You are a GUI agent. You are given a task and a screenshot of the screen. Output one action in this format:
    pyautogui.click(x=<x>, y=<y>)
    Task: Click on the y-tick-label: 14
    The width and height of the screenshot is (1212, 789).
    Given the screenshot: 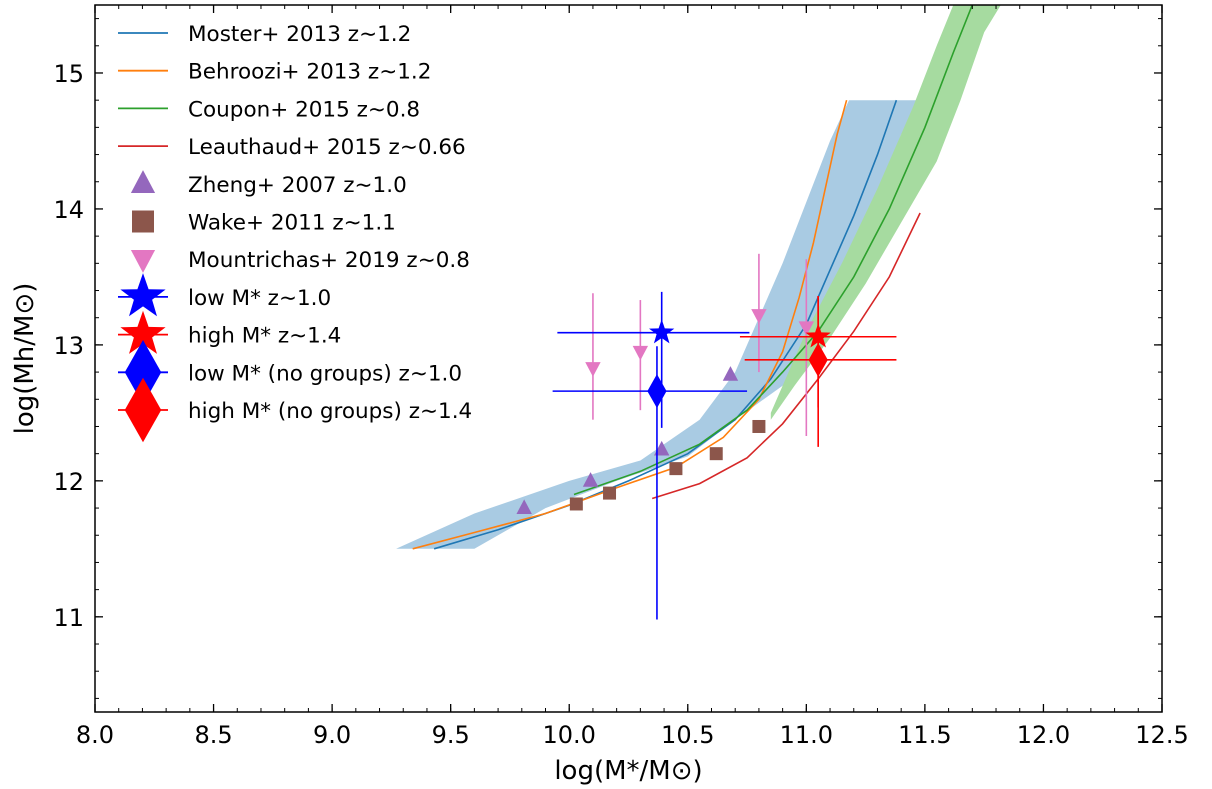 What is the action you would take?
    pyautogui.click(x=68, y=210)
    